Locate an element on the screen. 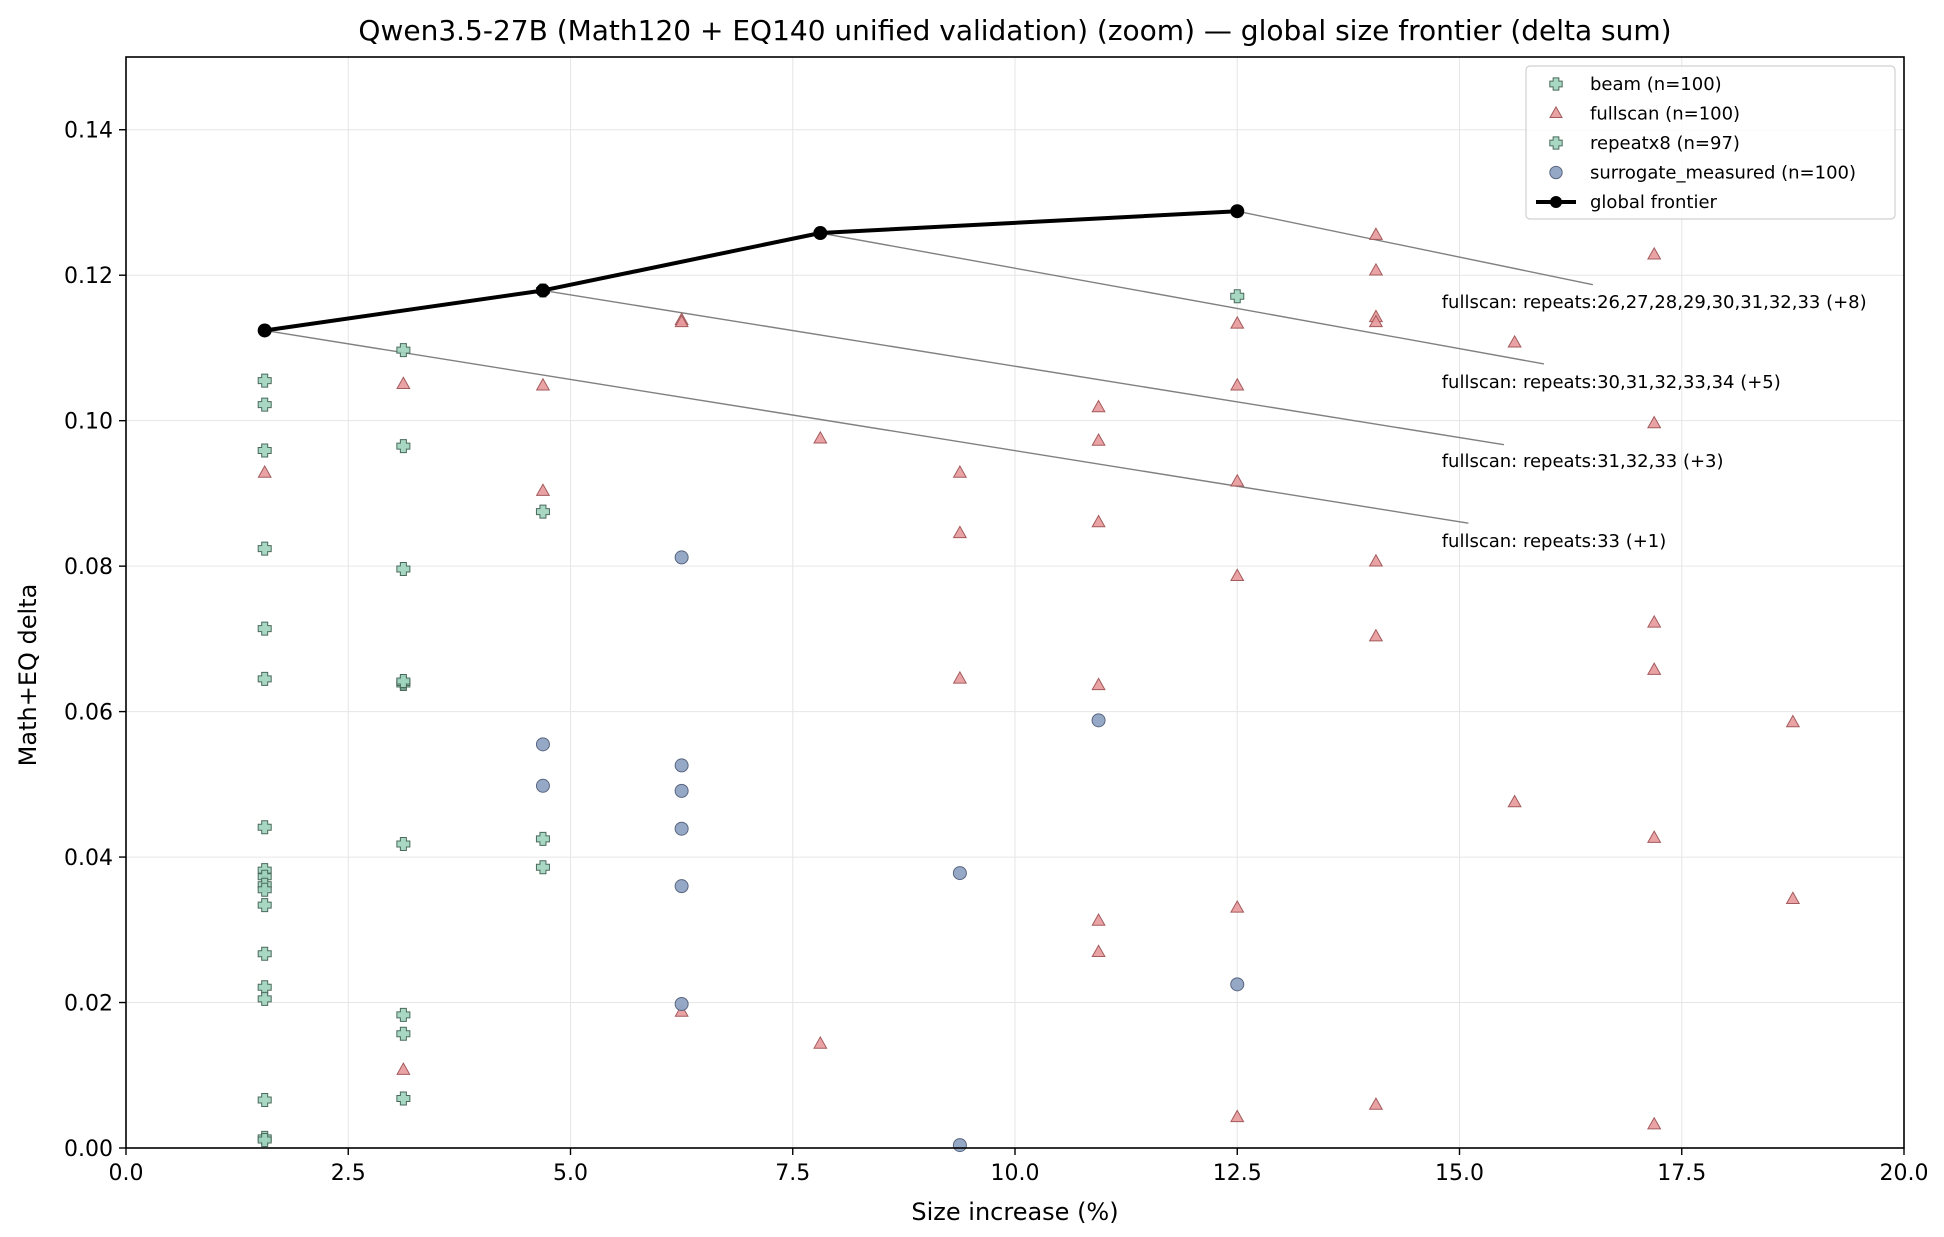 Image resolution: width=1944 pixels, height=1237 pixels. x-tick-label-1: 2.5 is located at coordinates (348, 1173).